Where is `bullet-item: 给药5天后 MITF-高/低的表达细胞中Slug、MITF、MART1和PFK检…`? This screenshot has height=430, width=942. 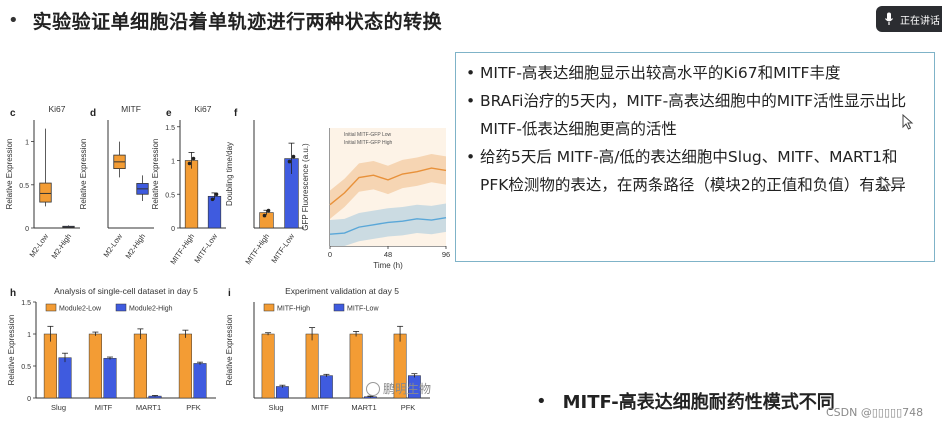
bullet-item: 给药5天后 MITF-高/低的表达细胞中Slug、MITF、MART1和PFK检… is located at coordinates (695, 171).